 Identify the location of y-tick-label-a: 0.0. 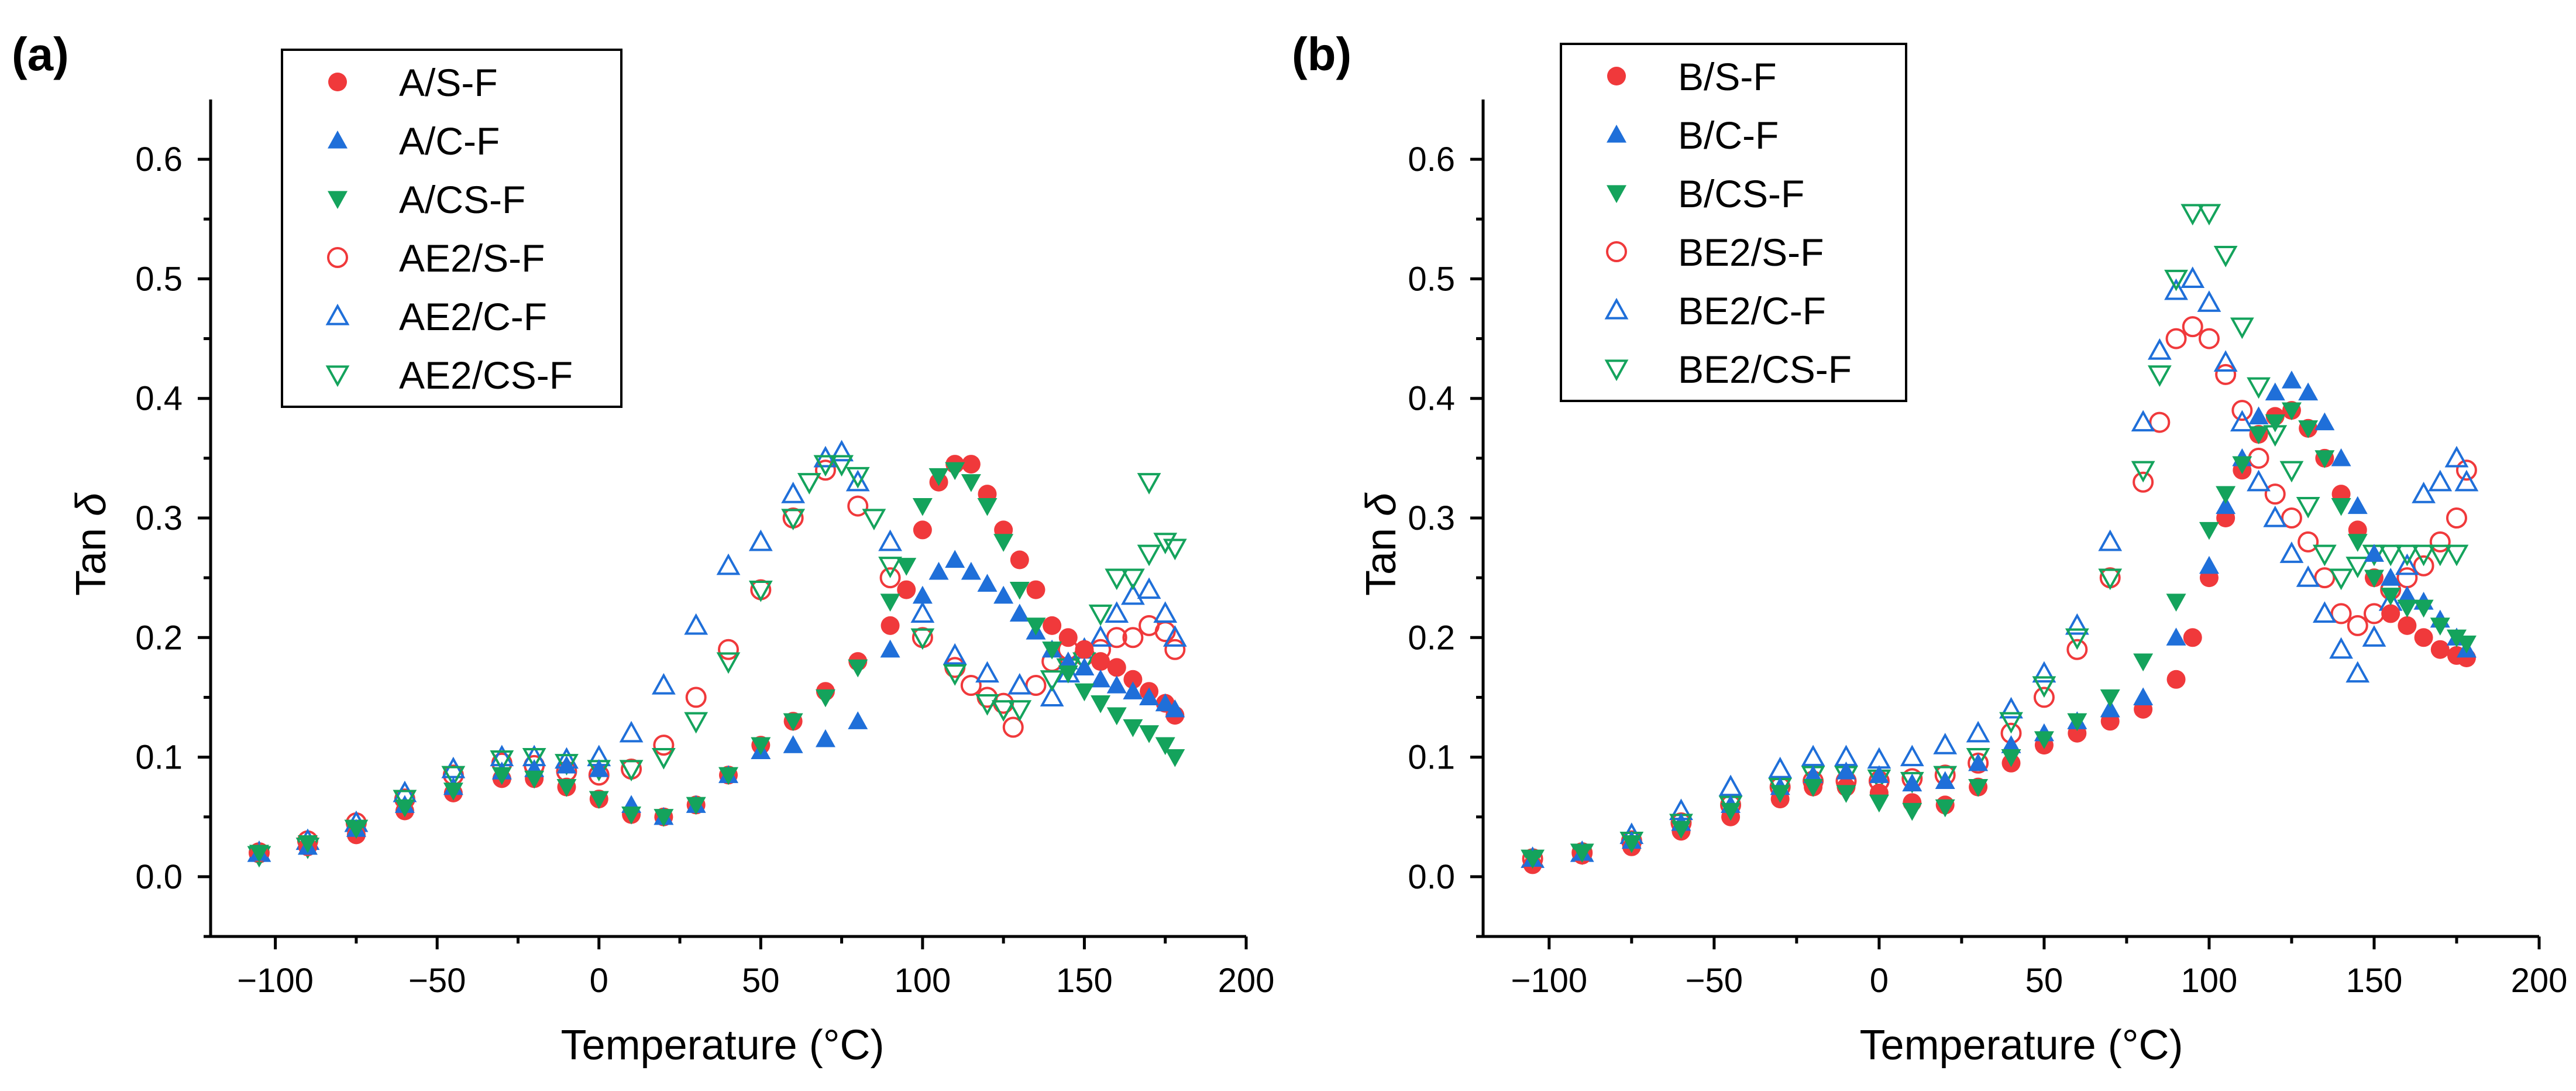
(159, 877).